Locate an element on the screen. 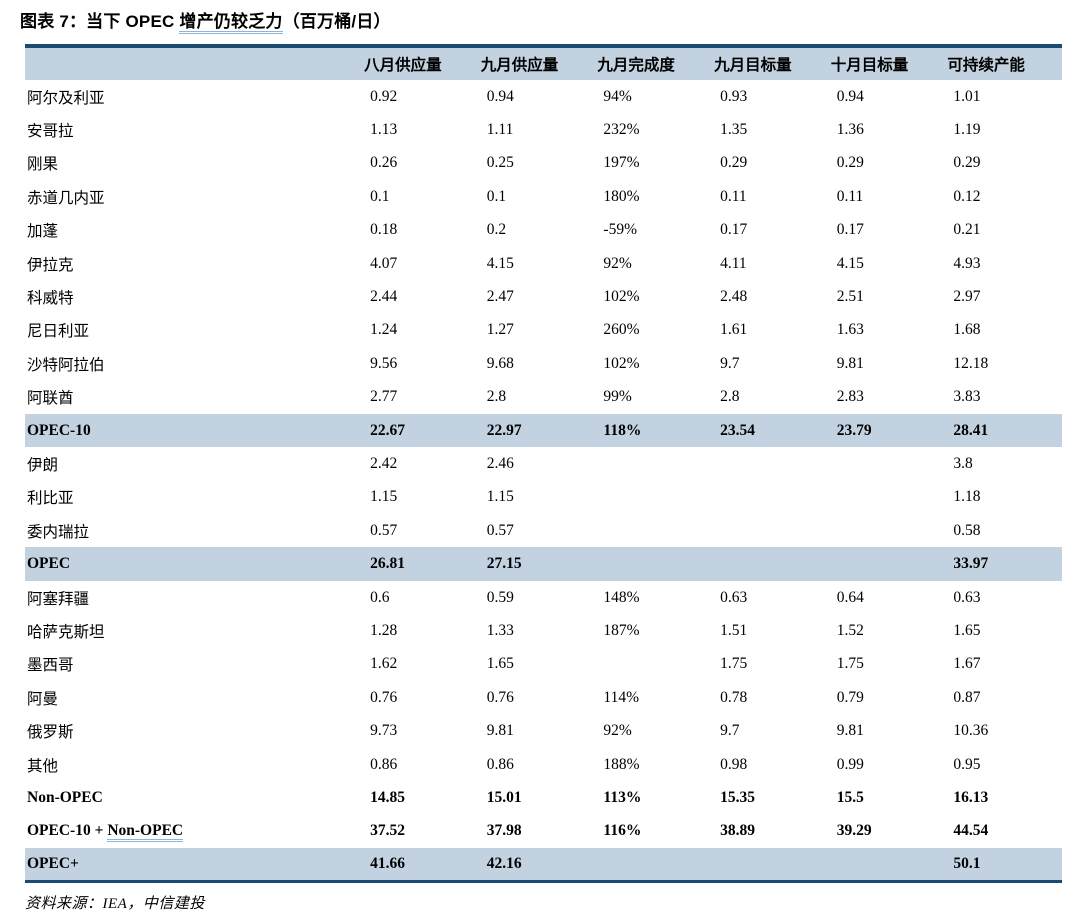  cell-value: 3.8 is located at coordinates (963, 463).